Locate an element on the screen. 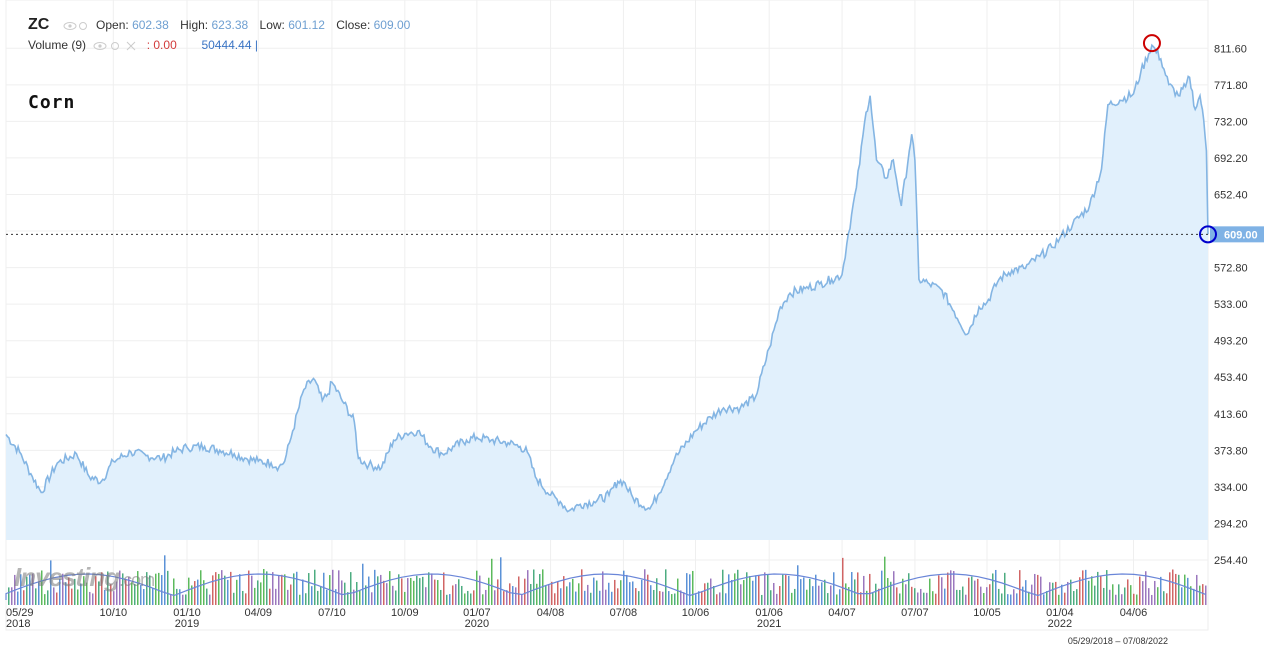 The image size is (1264, 657). y-tick-label: 493.20 is located at coordinates (1231, 342).